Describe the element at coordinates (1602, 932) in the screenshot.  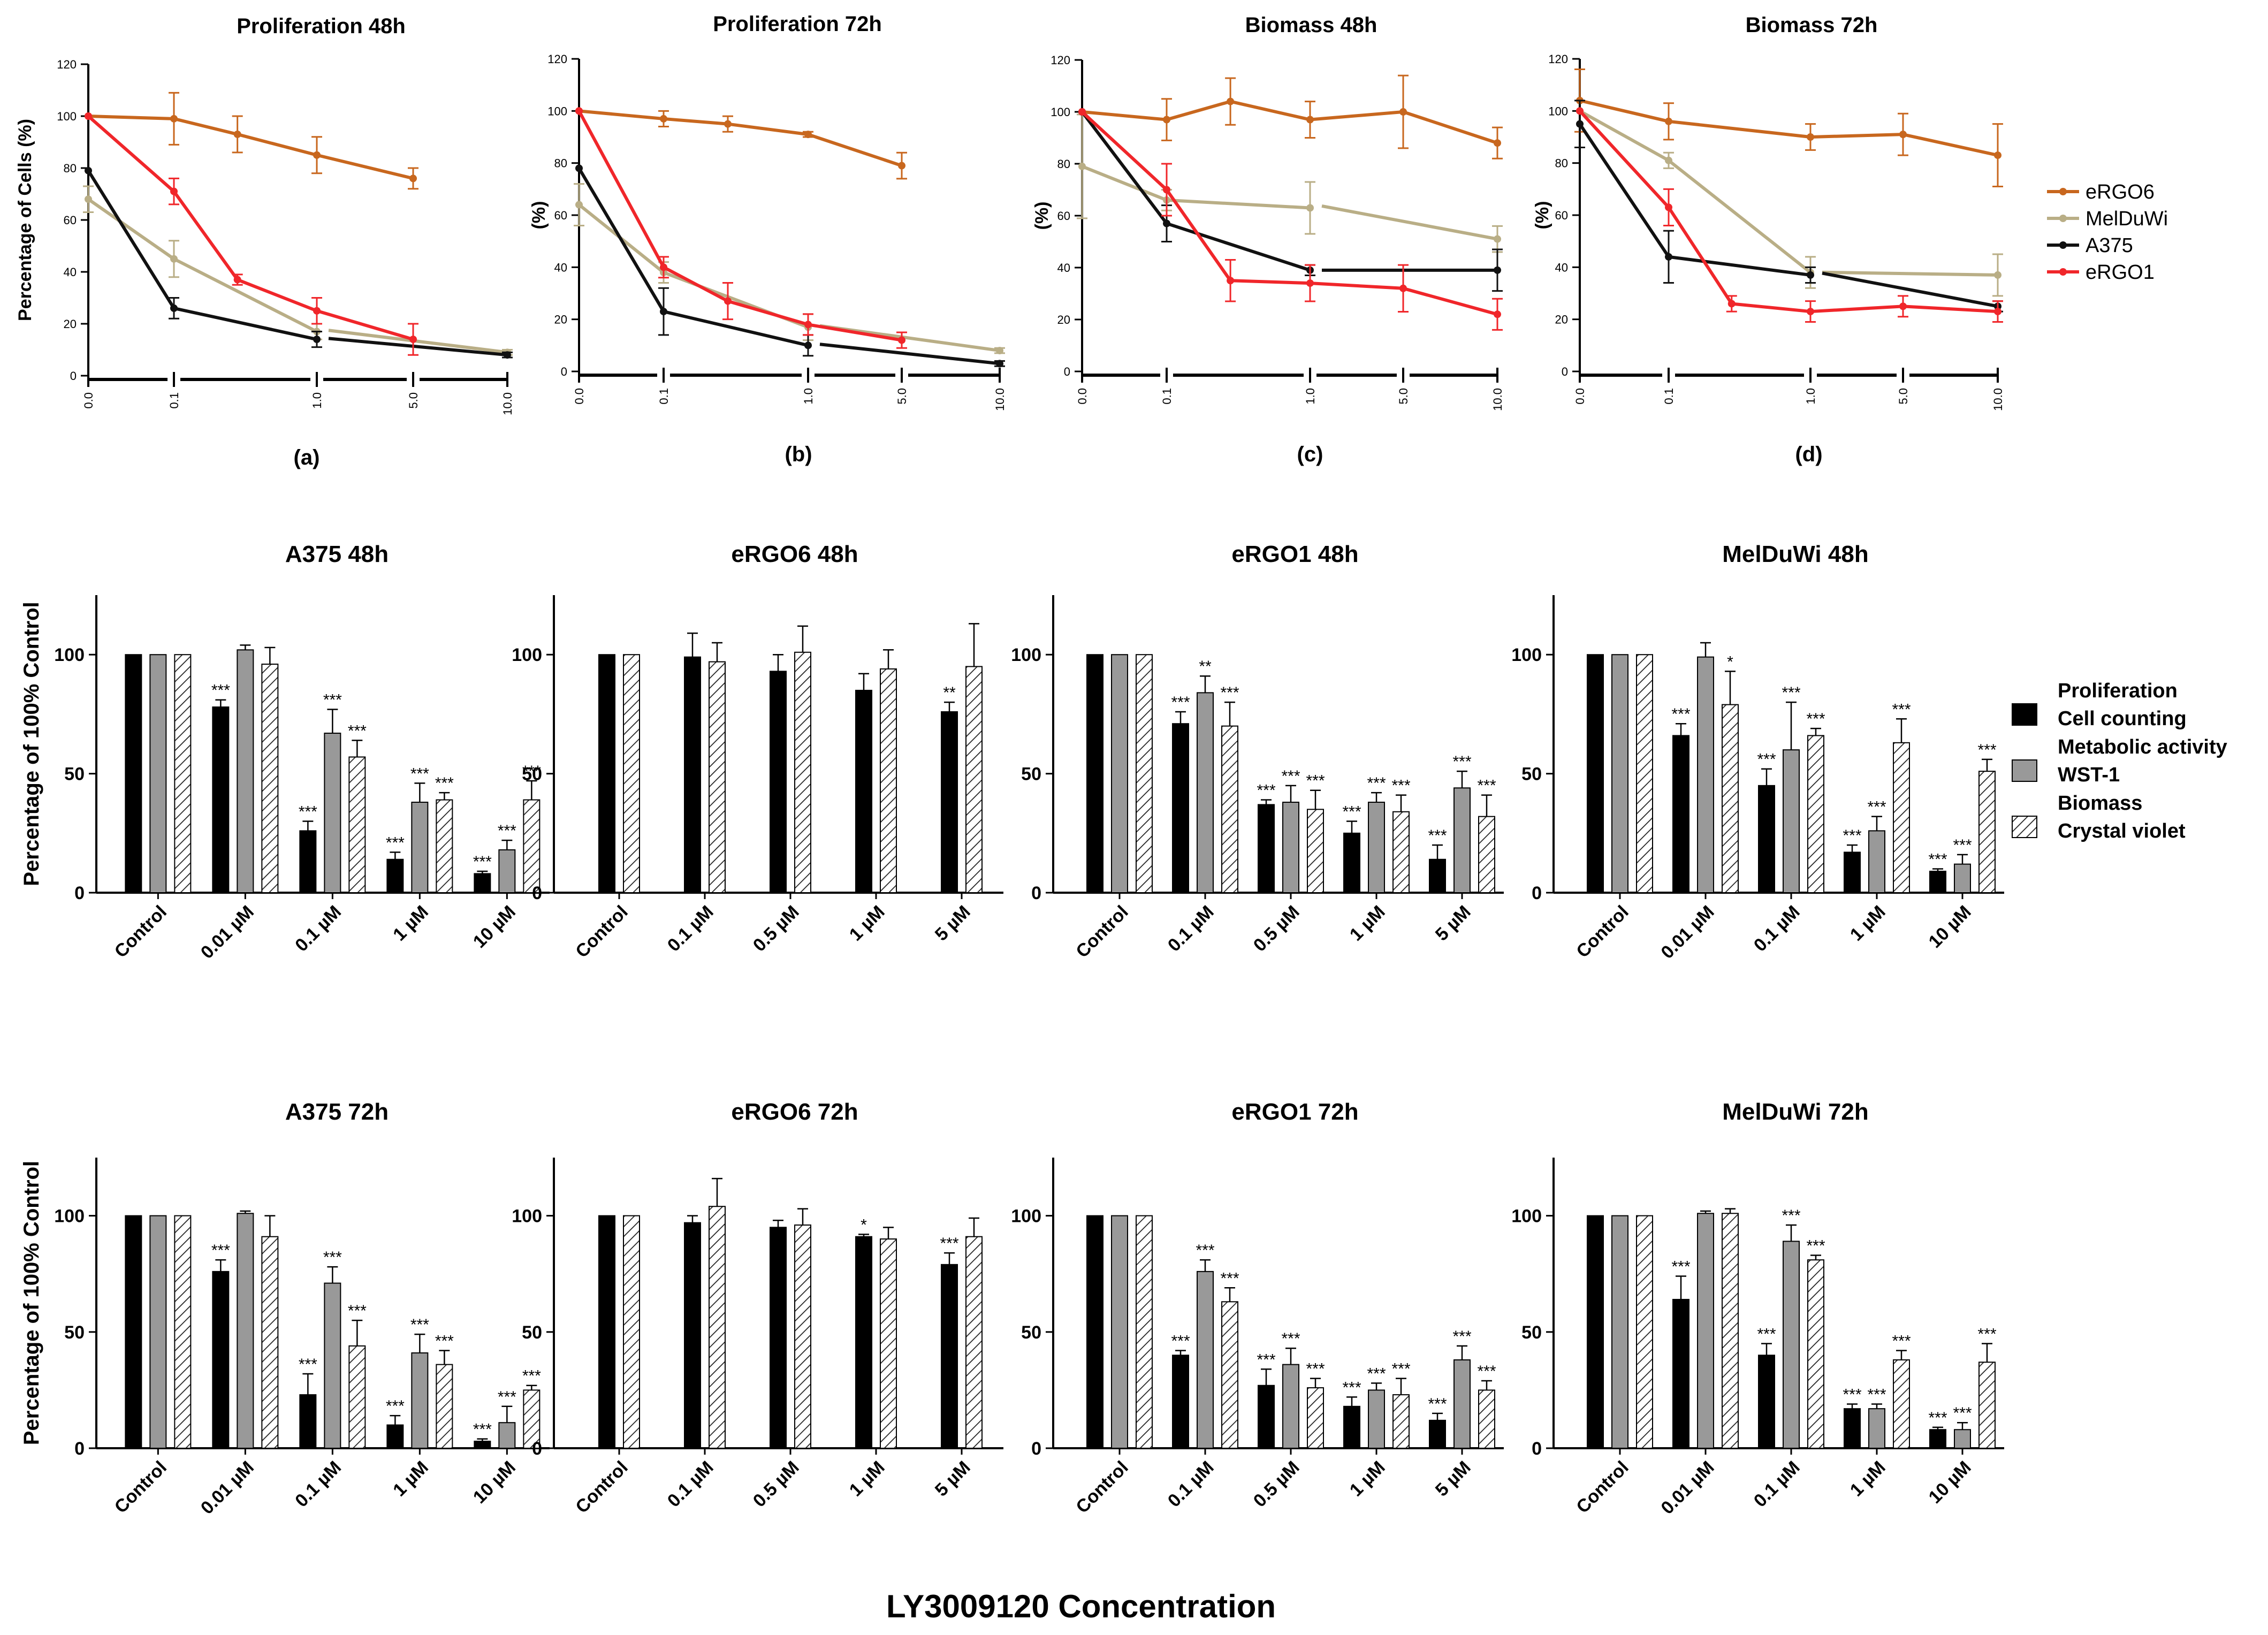
I see `x-tick-label: Control` at that location.